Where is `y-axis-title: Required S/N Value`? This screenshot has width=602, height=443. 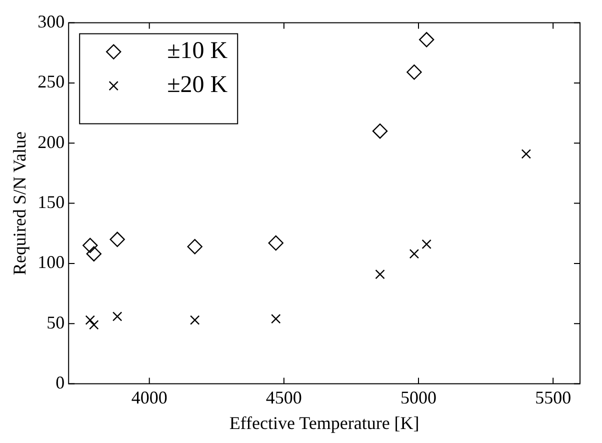
y-axis-title: Required S/N Value is located at coordinates (20, 203).